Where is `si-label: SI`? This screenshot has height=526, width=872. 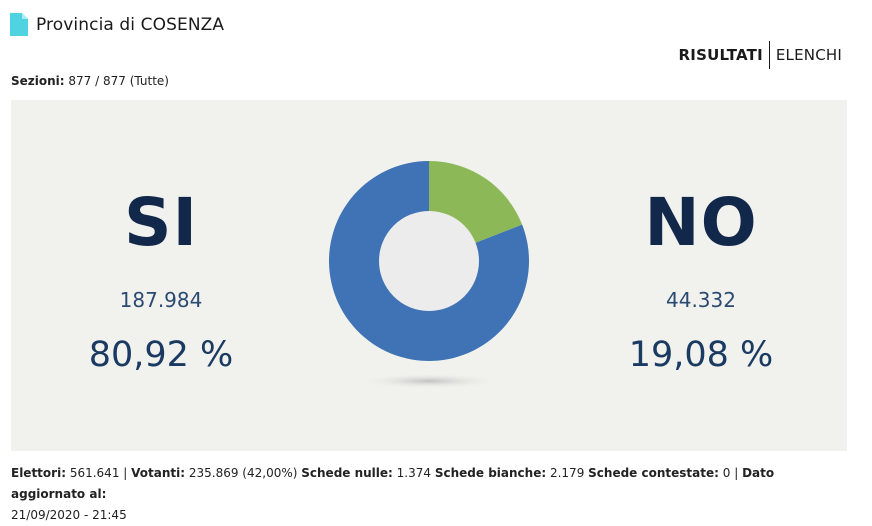 si-label: SI is located at coordinates (161, 222).